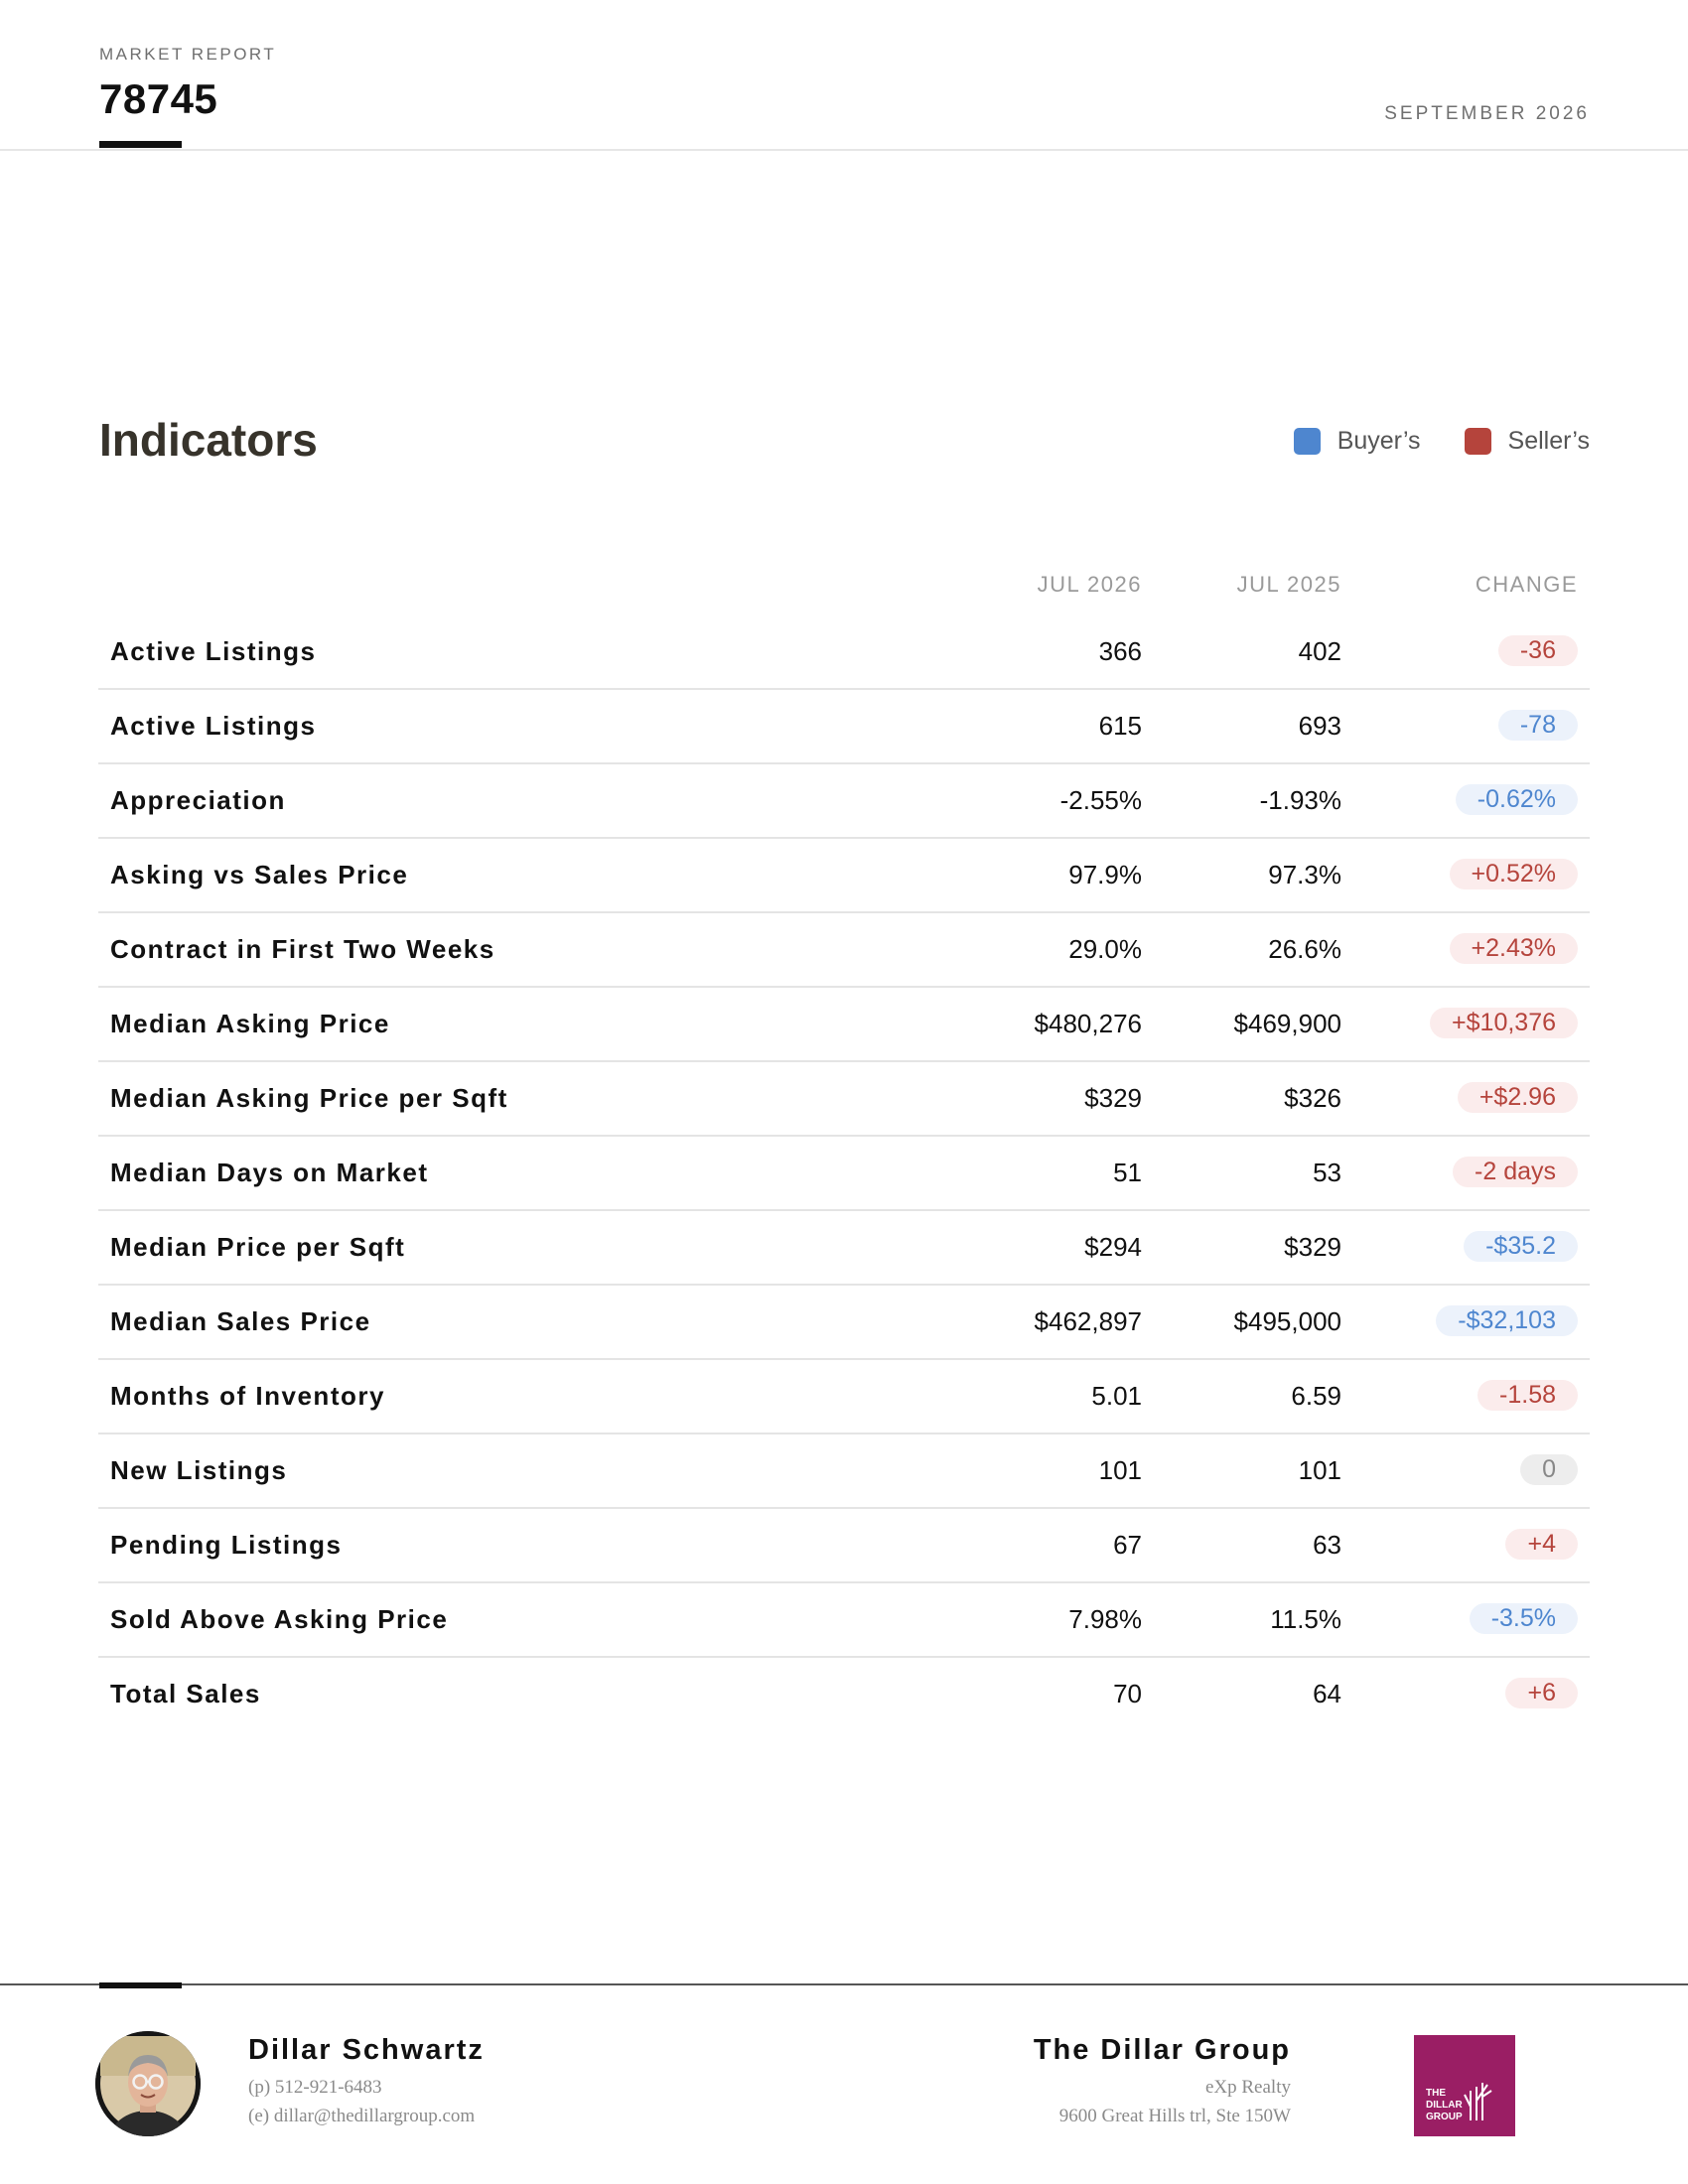  Describe the element at coordinates (844, 1248) in the screenshot. I see `indicator-row: Median Price per Sqft $294 $329 -$35.2` at that location.